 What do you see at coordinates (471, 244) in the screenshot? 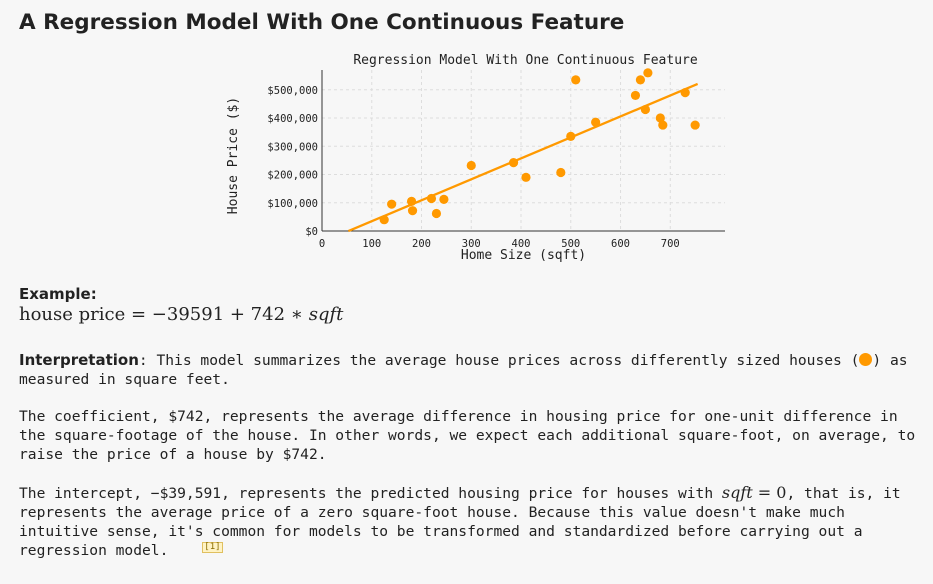
I see `x-tick-label: 300` at bounding box center [471, 244].